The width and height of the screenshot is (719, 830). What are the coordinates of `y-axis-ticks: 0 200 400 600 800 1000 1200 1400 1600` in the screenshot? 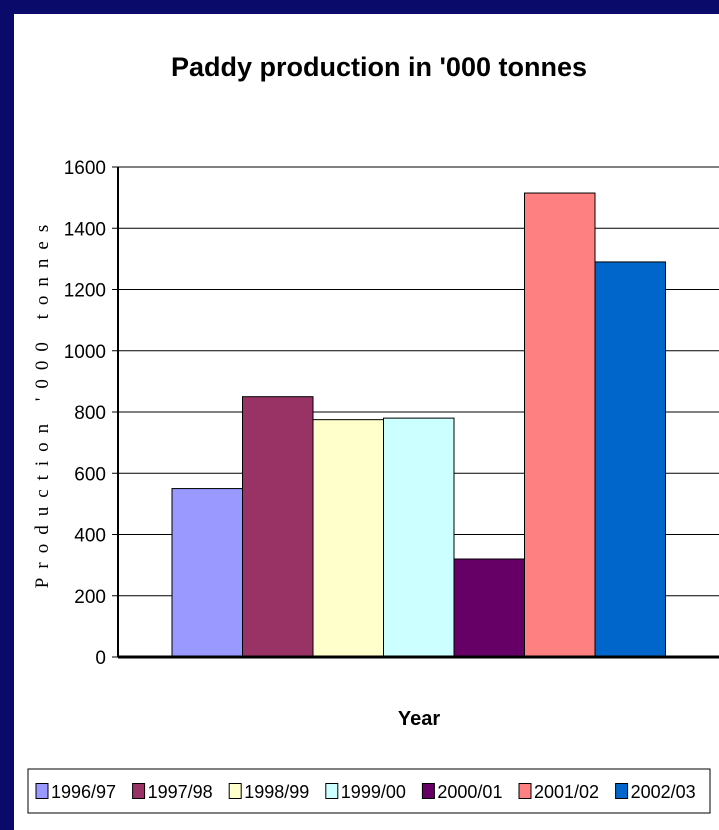 It's located at (91, 413).